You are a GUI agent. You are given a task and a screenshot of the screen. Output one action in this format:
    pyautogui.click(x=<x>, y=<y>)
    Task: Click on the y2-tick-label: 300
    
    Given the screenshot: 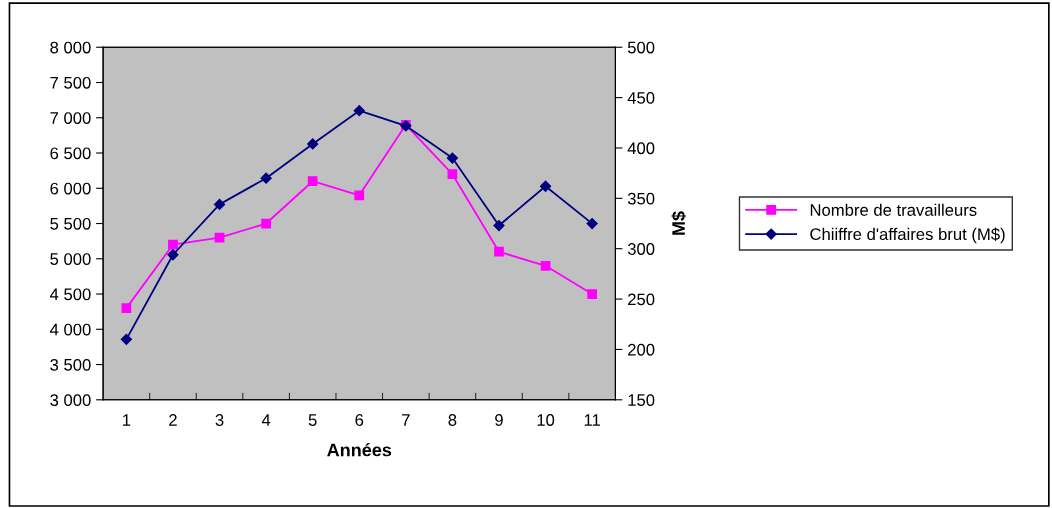 What is the action you would take?
    pyautogui.click(x=641, y=249)
    